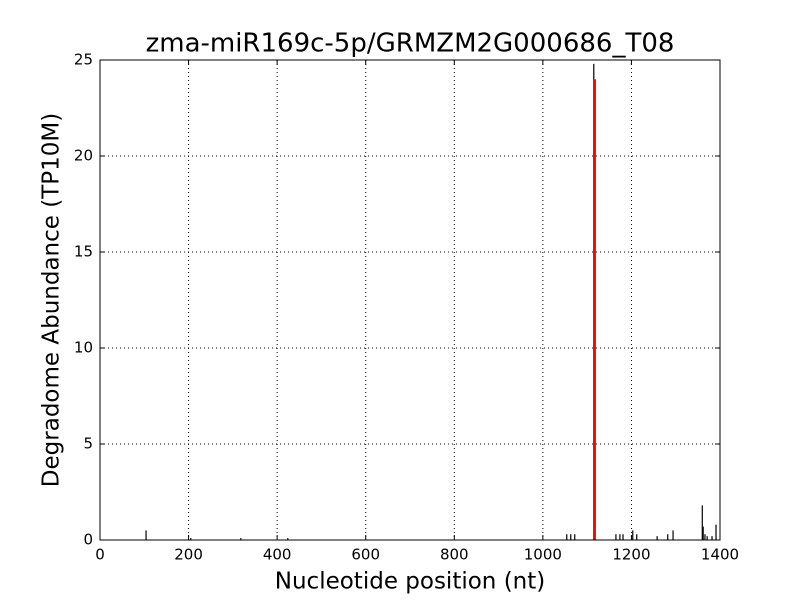 Image resolution: width=800 pixels, height=600 pixels. I want to click on y-tick-label: 10, so click(83, 348).